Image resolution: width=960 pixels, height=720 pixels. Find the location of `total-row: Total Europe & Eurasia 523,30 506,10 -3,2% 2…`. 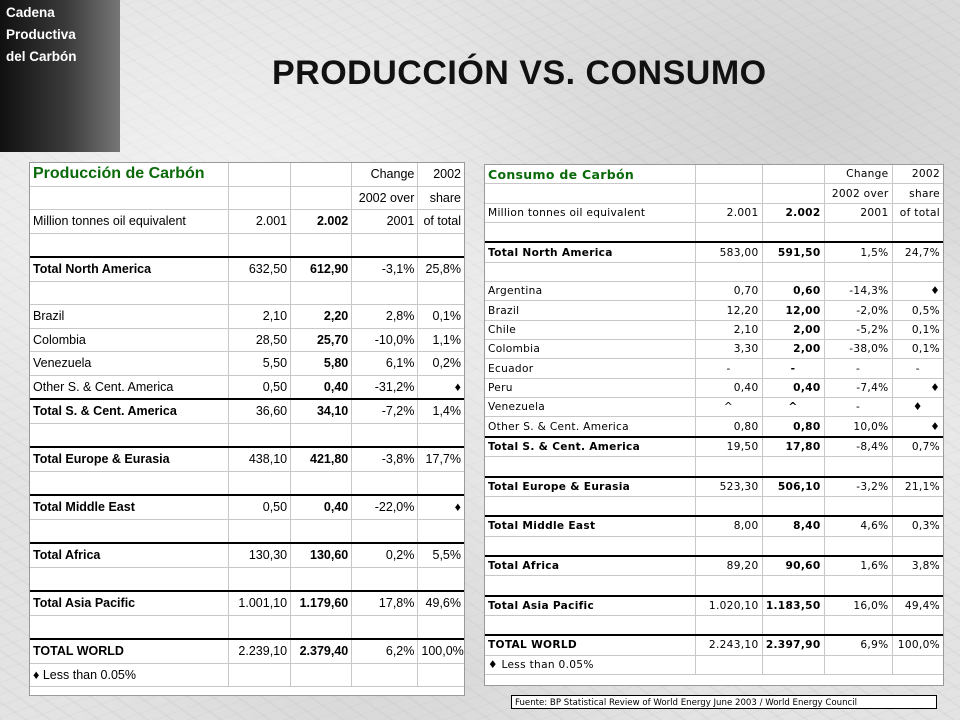

total-row: Total Europe & Eurasia 523,30 506,10 -3,2% 2… is located at coordinates (714, 486).